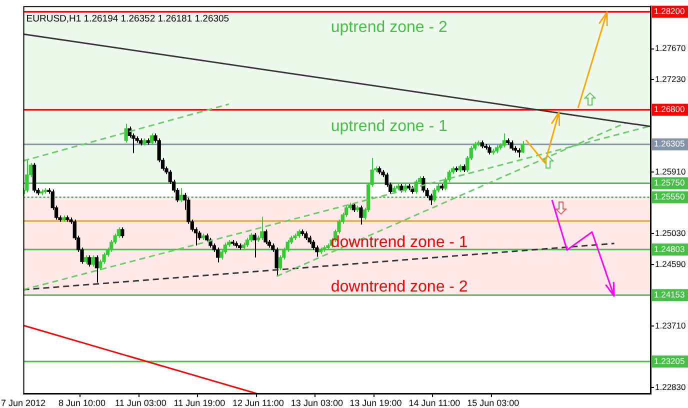 The width and height of the screenshot is (688, 408). I want to click on ref-line-label: 1.26305, so click(669, 143).